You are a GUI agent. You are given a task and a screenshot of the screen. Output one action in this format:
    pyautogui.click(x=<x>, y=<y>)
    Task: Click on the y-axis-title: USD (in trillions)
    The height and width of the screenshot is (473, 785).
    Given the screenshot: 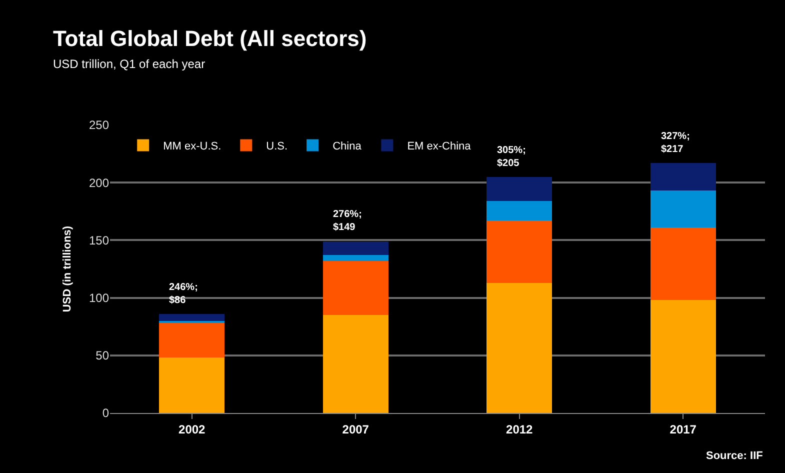 What is the action you would take?
    pyautogui.click(x=68, y=269)
    